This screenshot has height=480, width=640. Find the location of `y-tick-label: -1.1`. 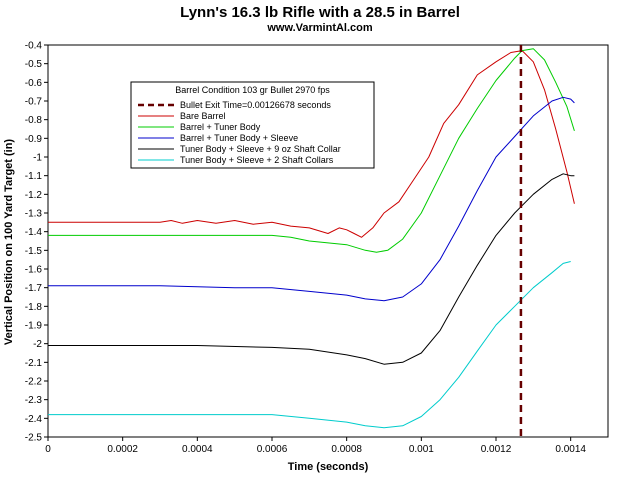

y-tick-label: -1.1 is located at coordinates (34, 176).